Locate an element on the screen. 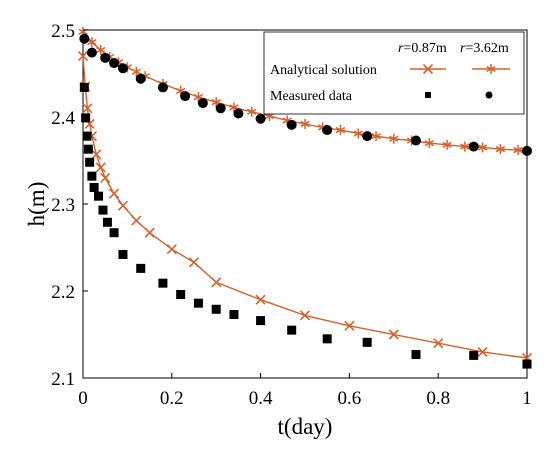 This screenshot has height=454, width=550. y-tick-label: 2.4 is located at coordinates (63, 118).